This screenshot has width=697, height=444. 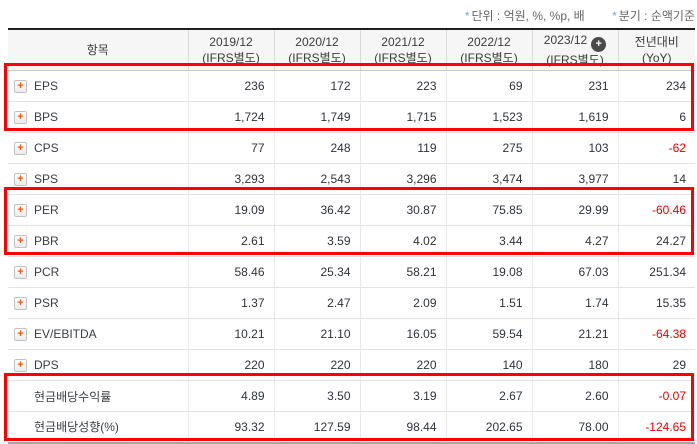 I want to click on row-label: 현금배당성향(%), so click(x=76, y=427).